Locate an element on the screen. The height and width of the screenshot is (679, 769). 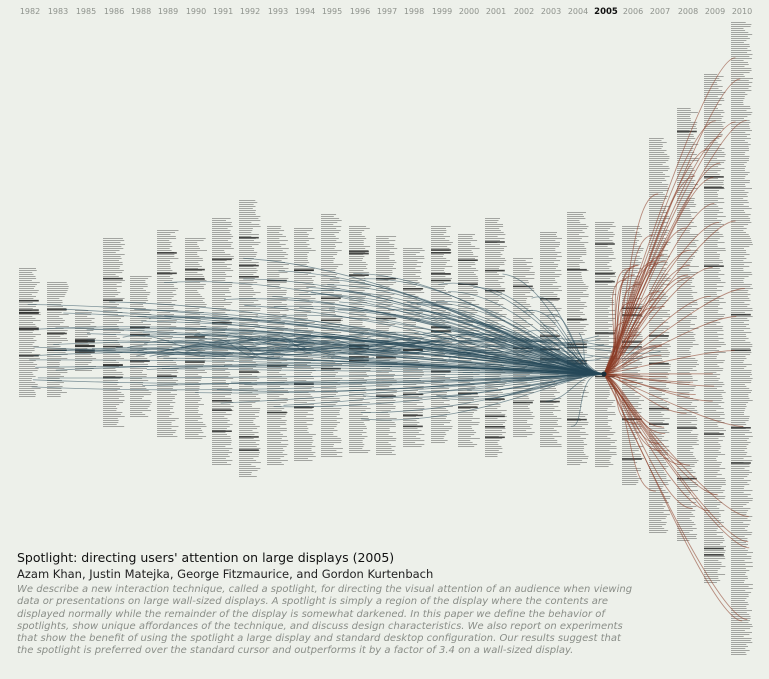
year-label-1999: 1999 is located at coordinates (442, 11).